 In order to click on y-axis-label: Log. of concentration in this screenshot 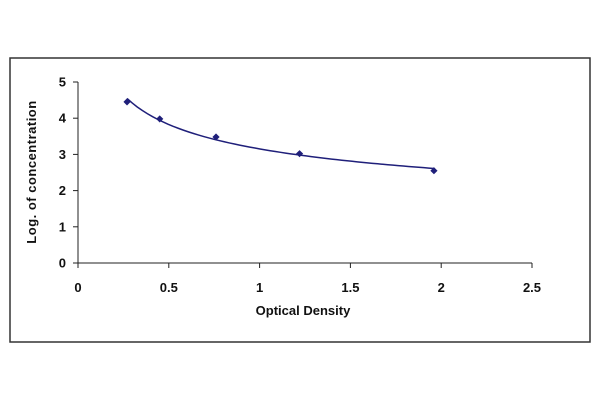, I will do `click(31, 171)`.